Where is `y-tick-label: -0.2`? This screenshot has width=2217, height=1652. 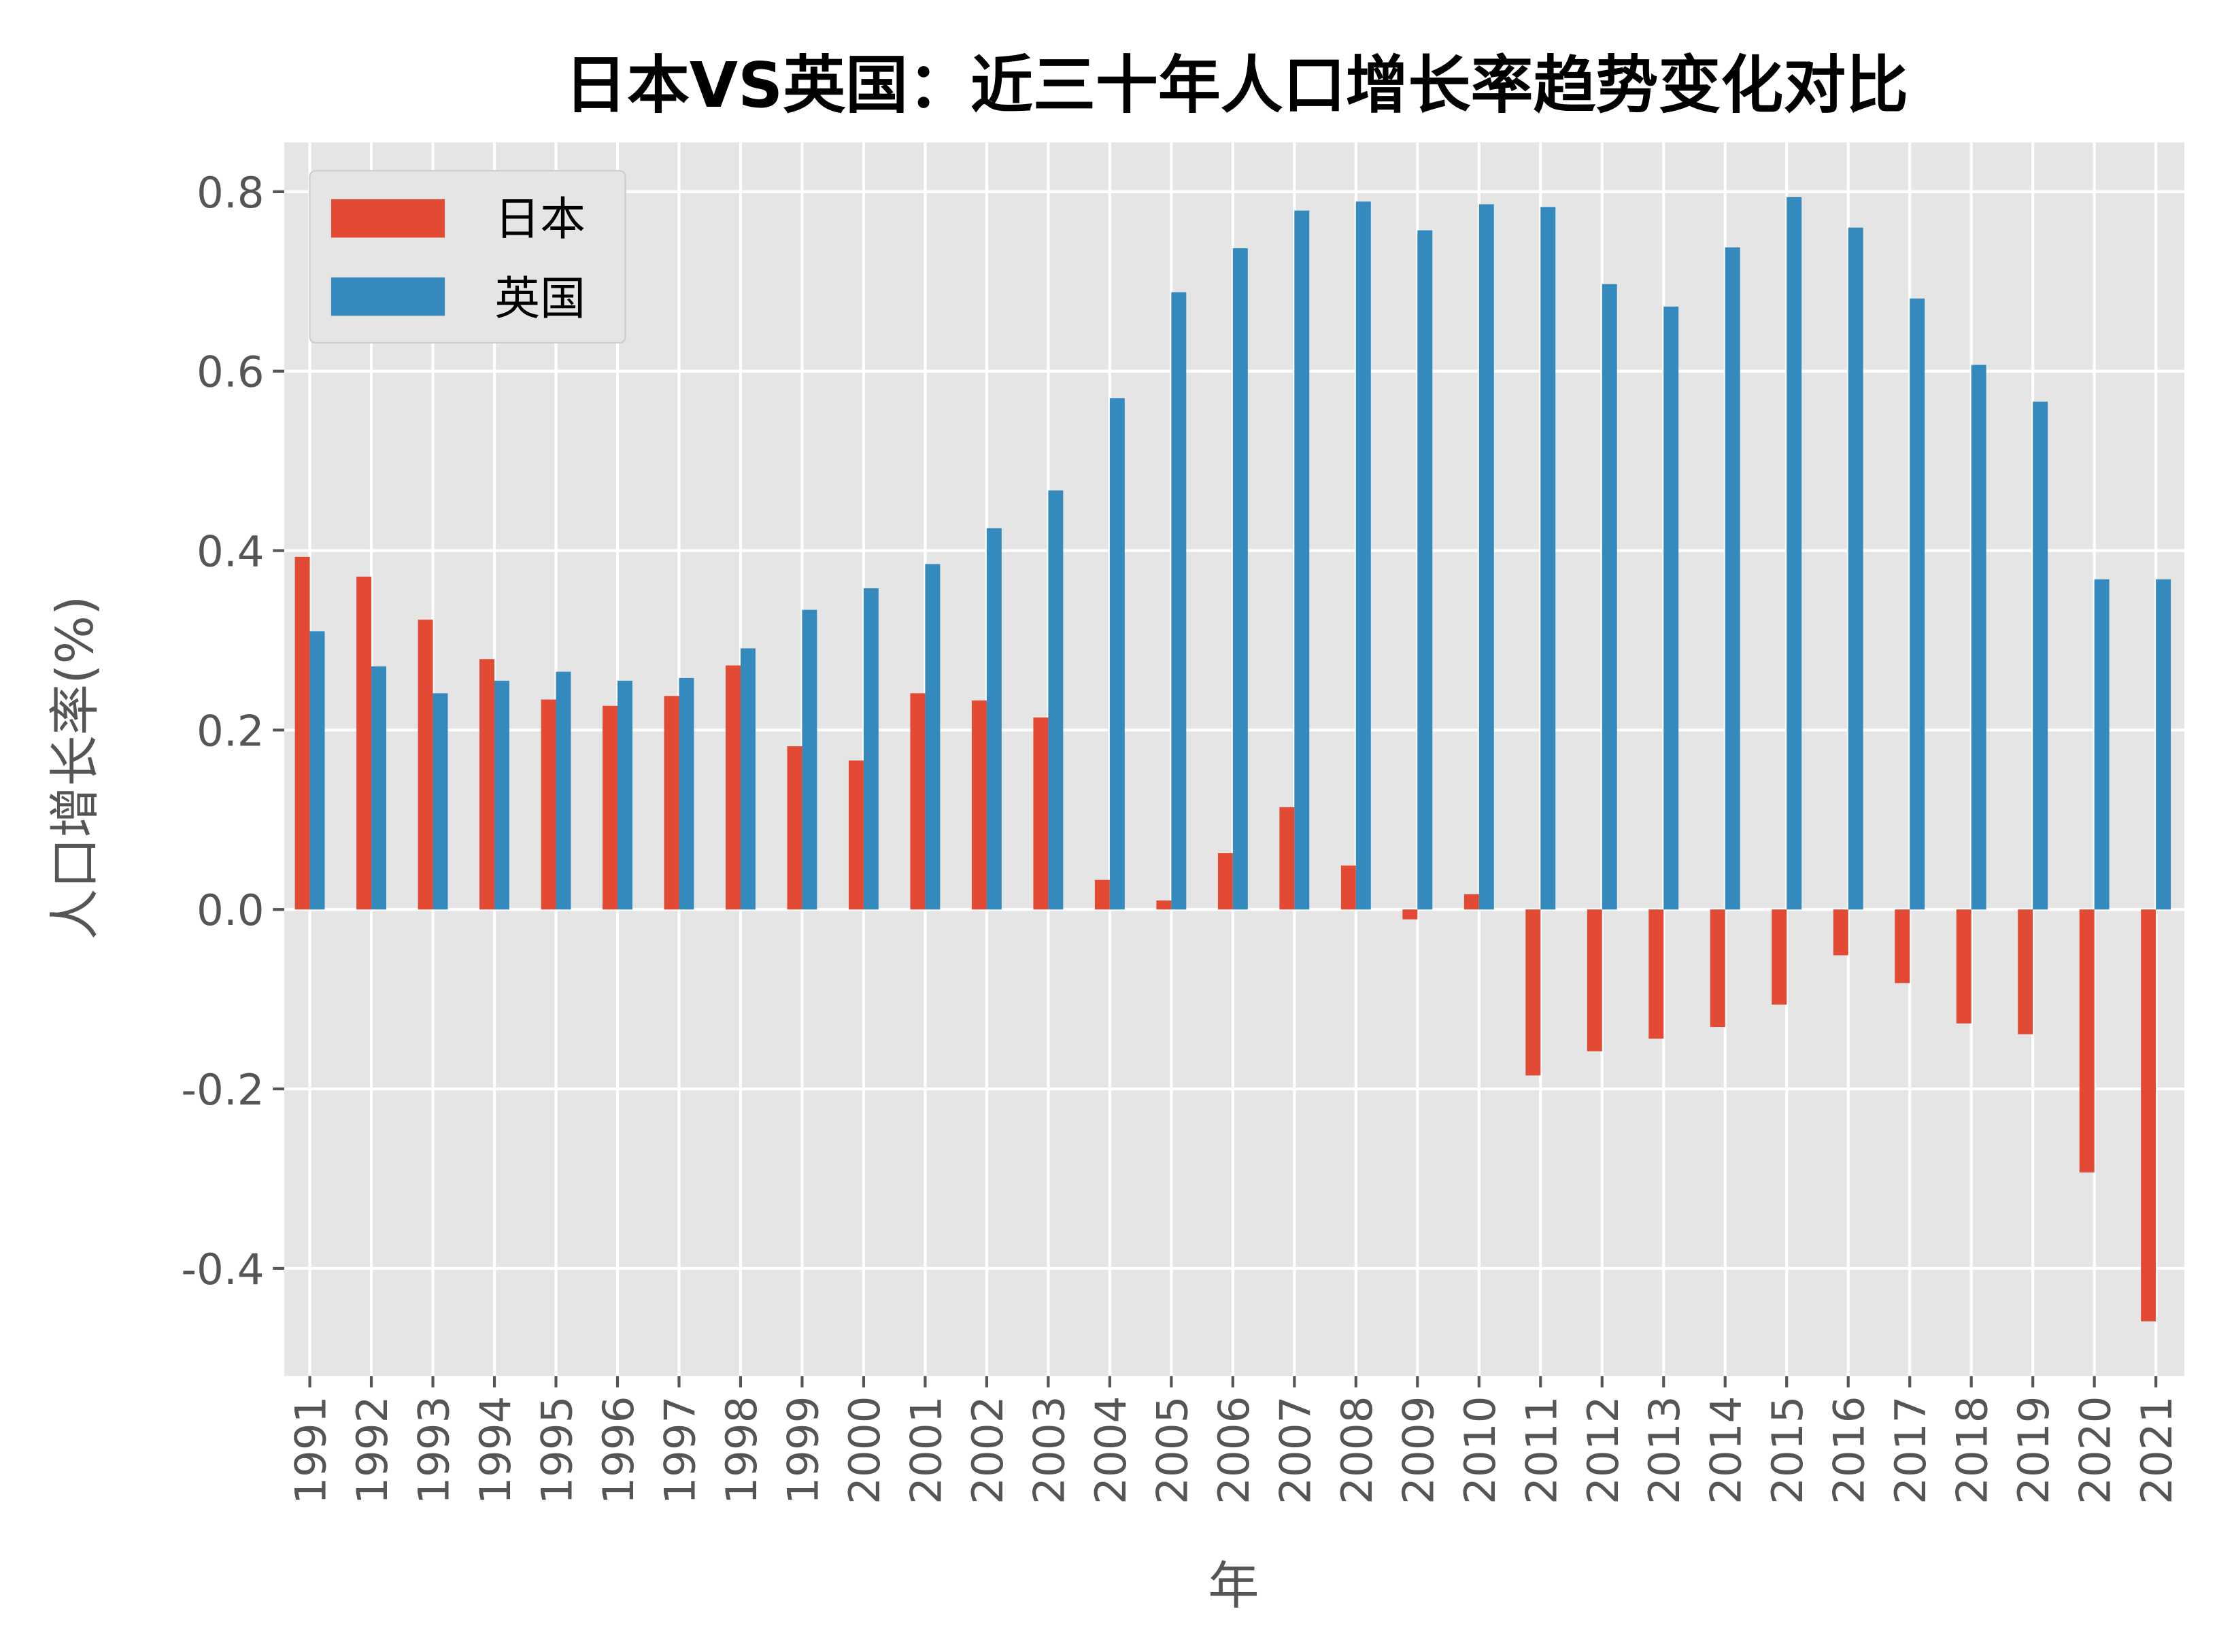
y-tick-label: -0.2 is located at coordinates (222, 1090).